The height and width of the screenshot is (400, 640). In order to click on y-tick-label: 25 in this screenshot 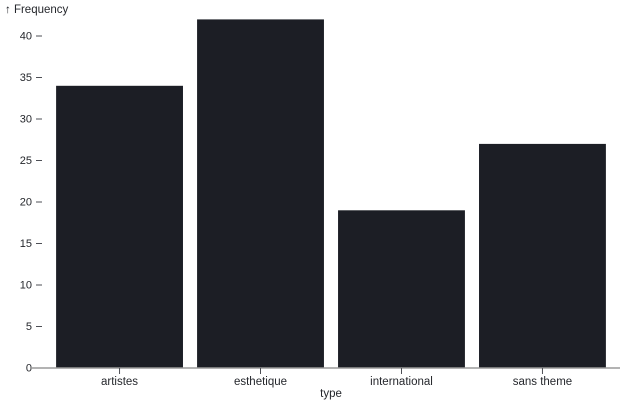, I will do `click(26, 161)`.